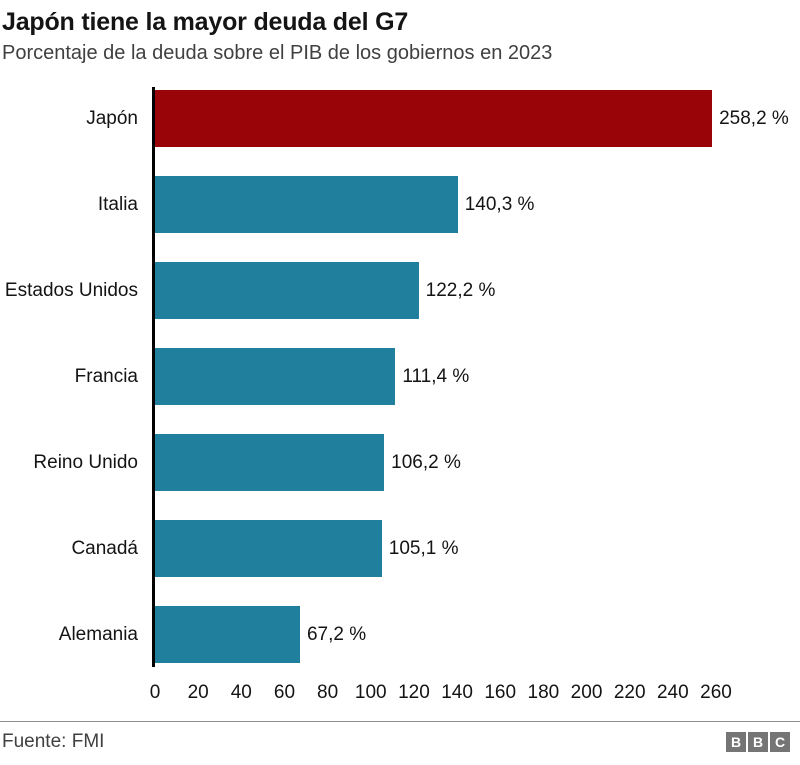  What do you see at coordinates (472, 549) in the screenshot?
I see `bar-cell: 105,1 %` at bounding box center [472, 549].